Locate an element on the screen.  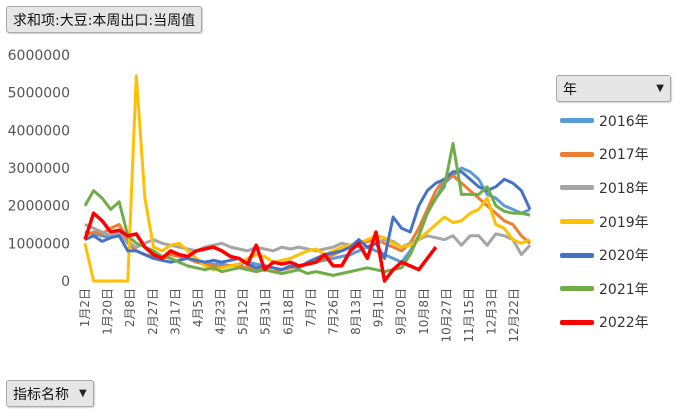
y-tick-label: 5000000 is located at coordinates (39, 94).